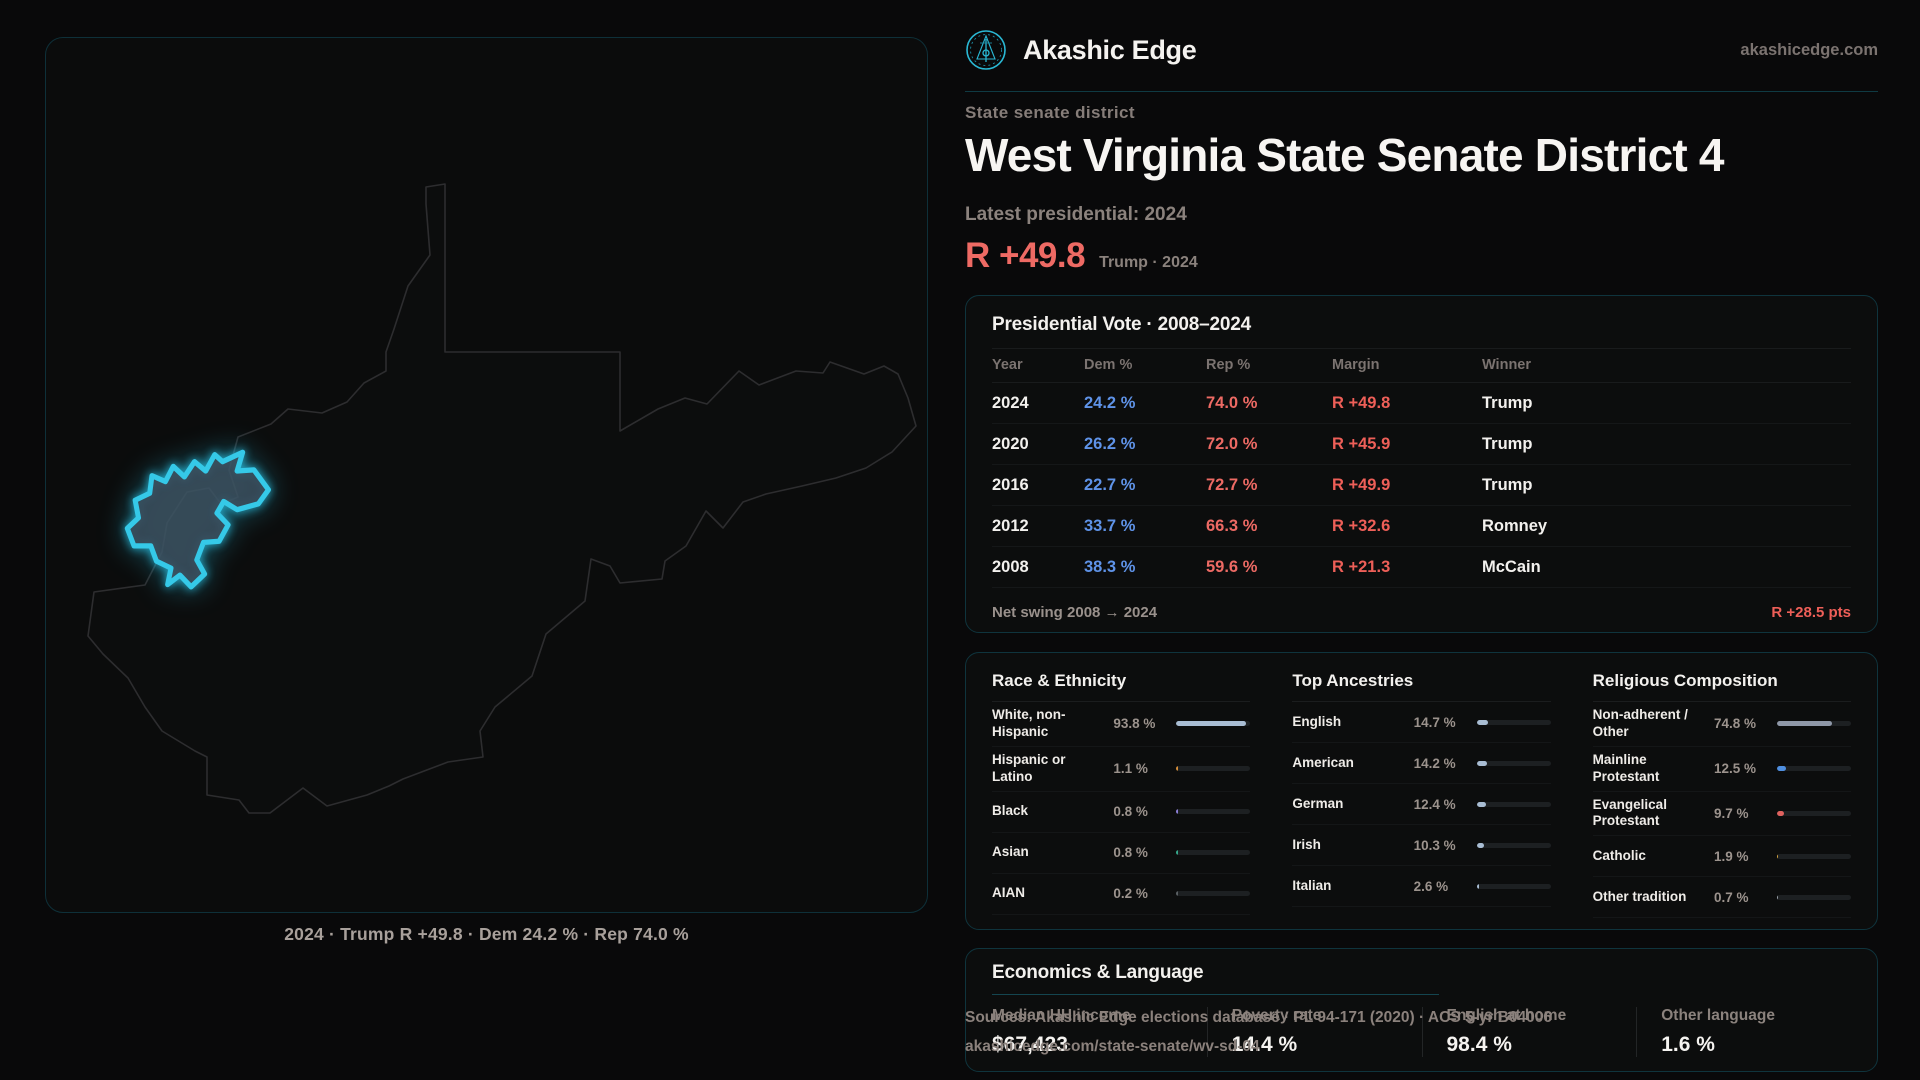 This screenshot has height=1080, width=1920. Describe the element at coordinates (1029, 767) in the screenshot. I see `stat-label: Hispanic or Latino` at that location.